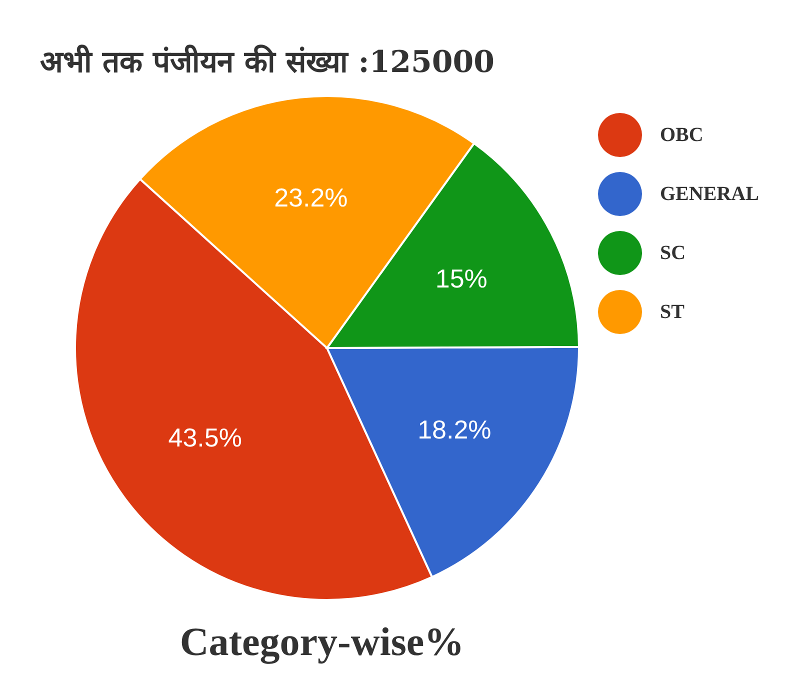 This screenshot has width=800, height=694. What do you see at coordinates (205, 437) in the screenshot?
I see `data-label: 43.5%` at bounding box center [205, 437].